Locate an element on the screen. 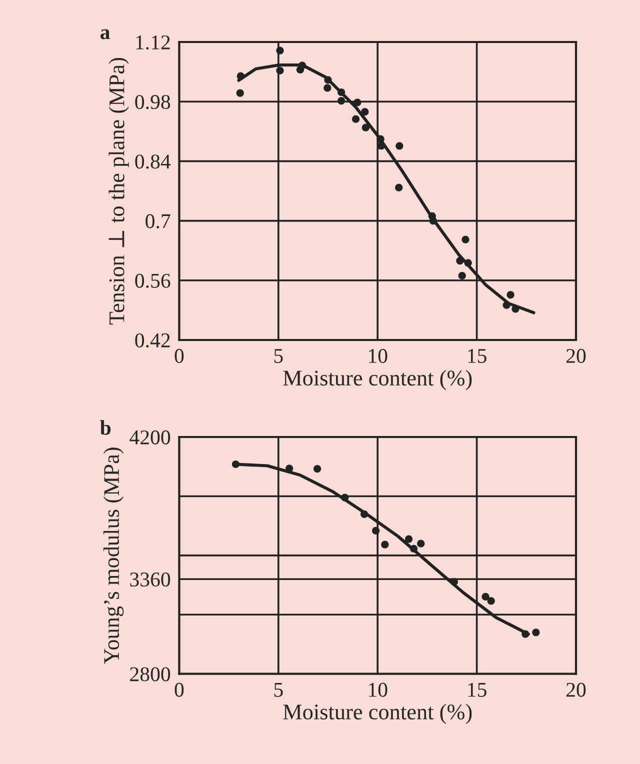 Image resolution: width=640 pixels, height=764 pixels. y-tick-label: 0.42 is located at coordinates (152, 340).